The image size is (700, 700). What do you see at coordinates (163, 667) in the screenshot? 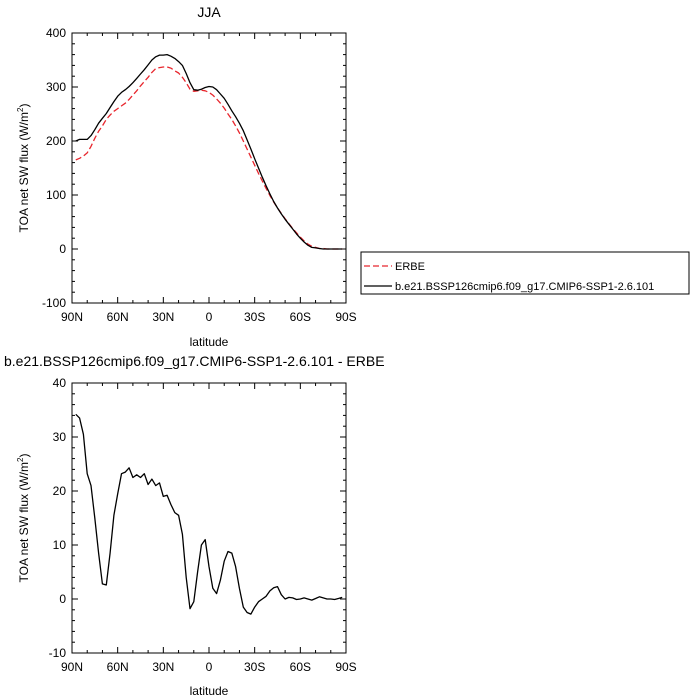
I see `panel-bottom-x-tick-label: 30N` at bounding box center [163, 667].